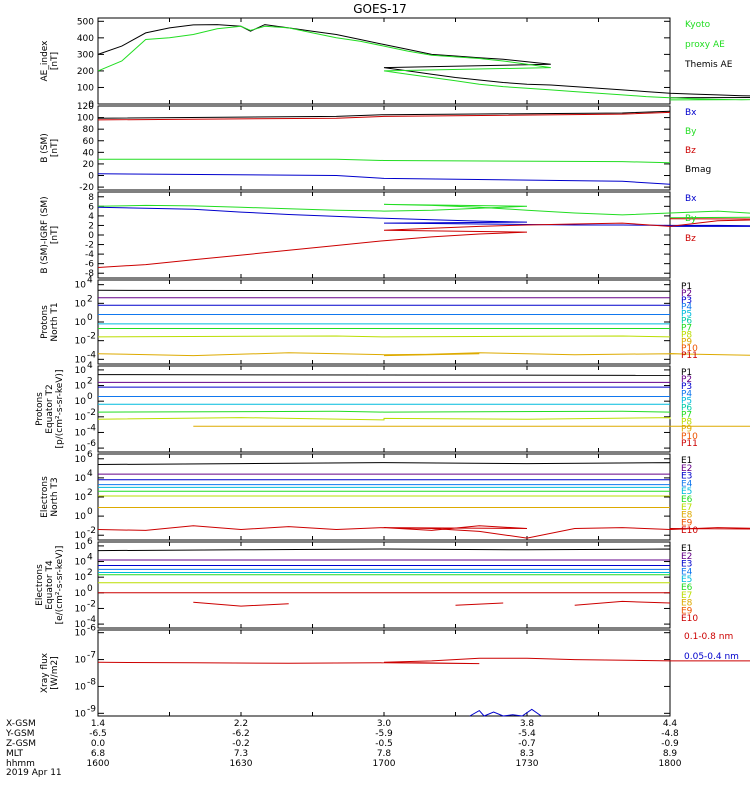  I want to click on legend-entry: E2, so click(686, 557).